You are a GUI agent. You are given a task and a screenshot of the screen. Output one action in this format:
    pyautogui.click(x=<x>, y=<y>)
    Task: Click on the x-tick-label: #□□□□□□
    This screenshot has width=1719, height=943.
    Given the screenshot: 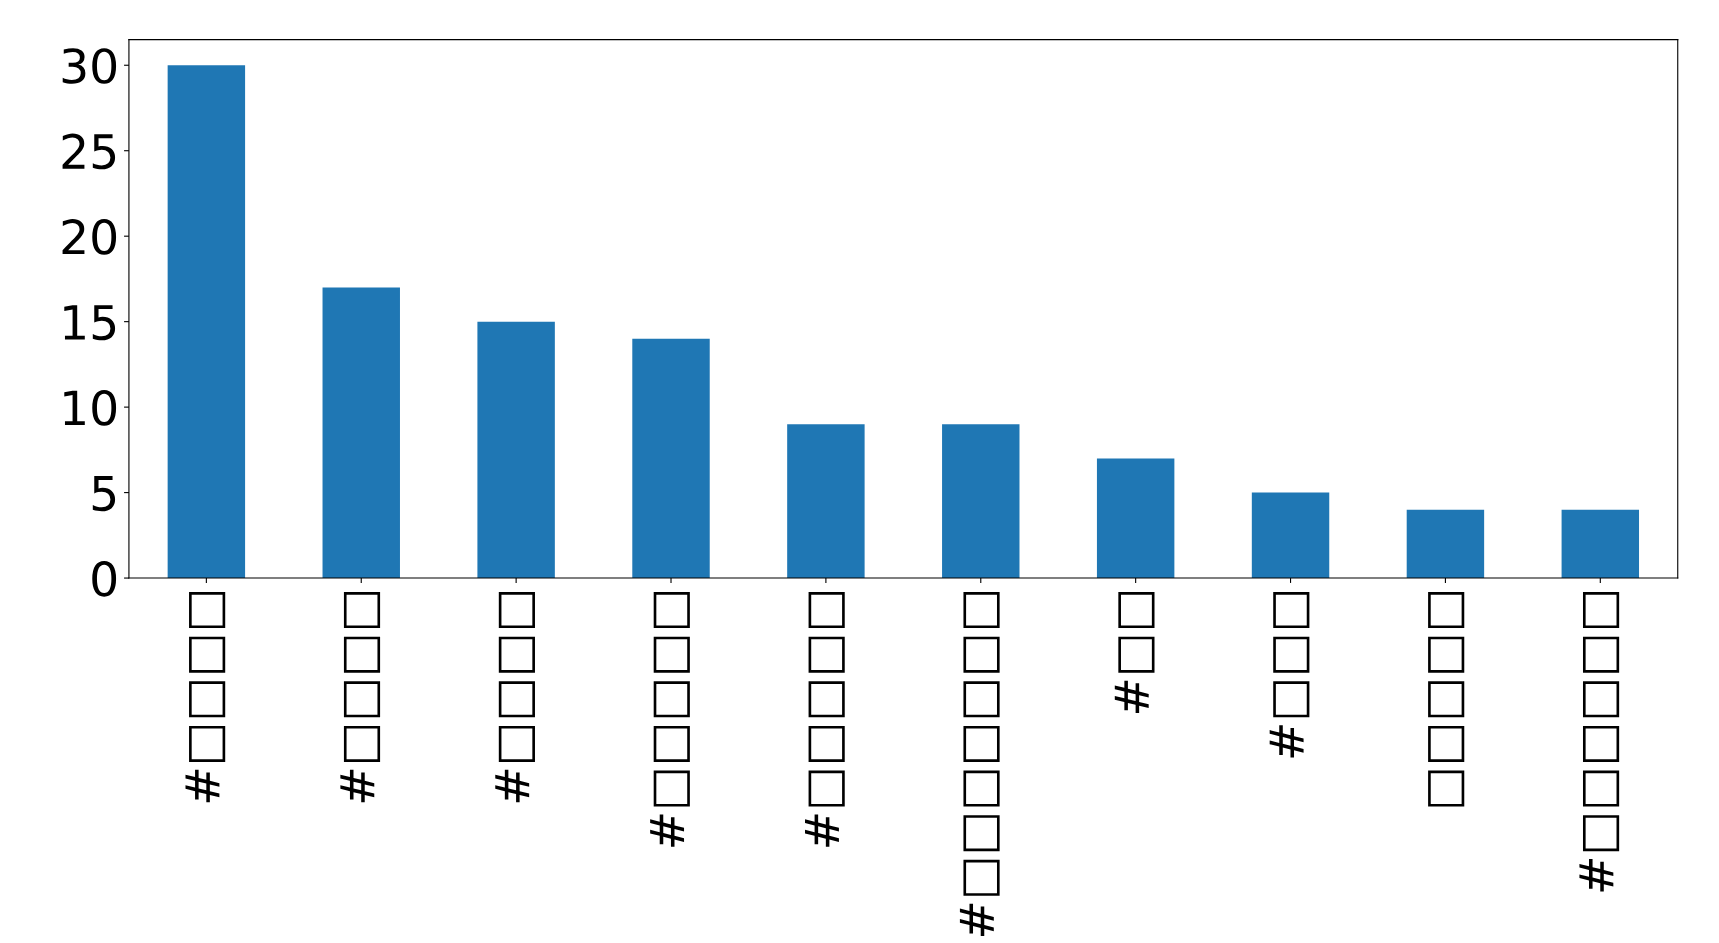 What is the action you would take?
    pyautogui.click(x=1599, y=742)
    